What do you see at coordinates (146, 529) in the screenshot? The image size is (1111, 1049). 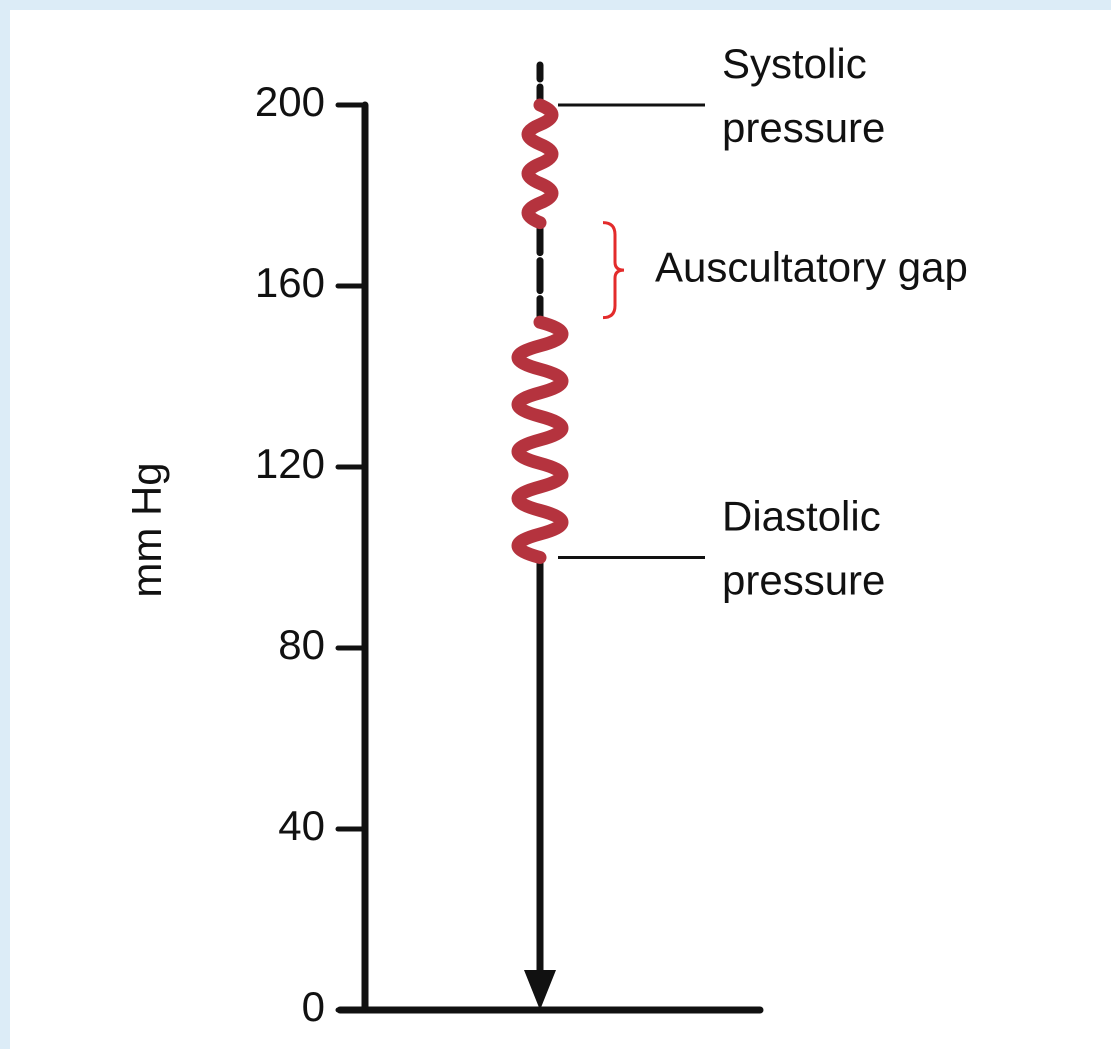 I see `axis-label: mm Hg` at bounding box center [146, 529].